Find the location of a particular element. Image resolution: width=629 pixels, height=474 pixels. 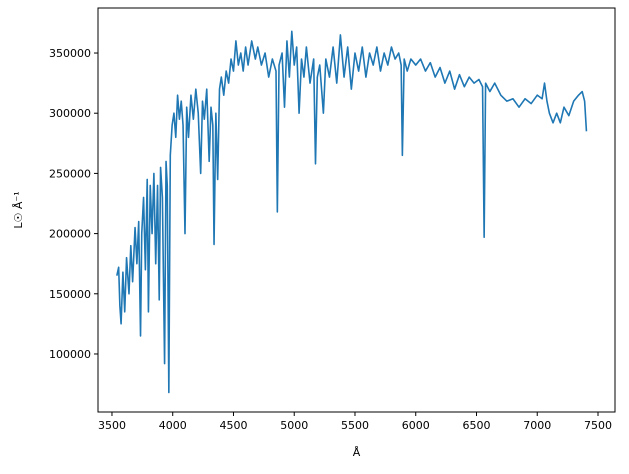

x-tick-label: 5500 is located at coordinates (355, 425).